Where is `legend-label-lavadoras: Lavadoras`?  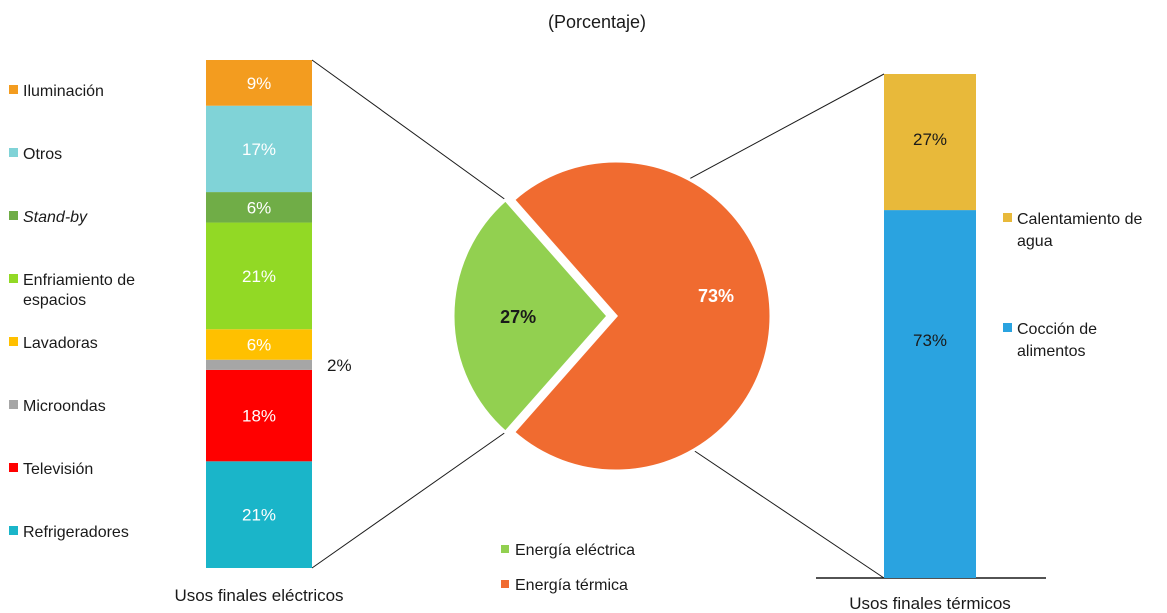
legend-label-lavadoras: Lavadoras is located at coordinates (60, 343).